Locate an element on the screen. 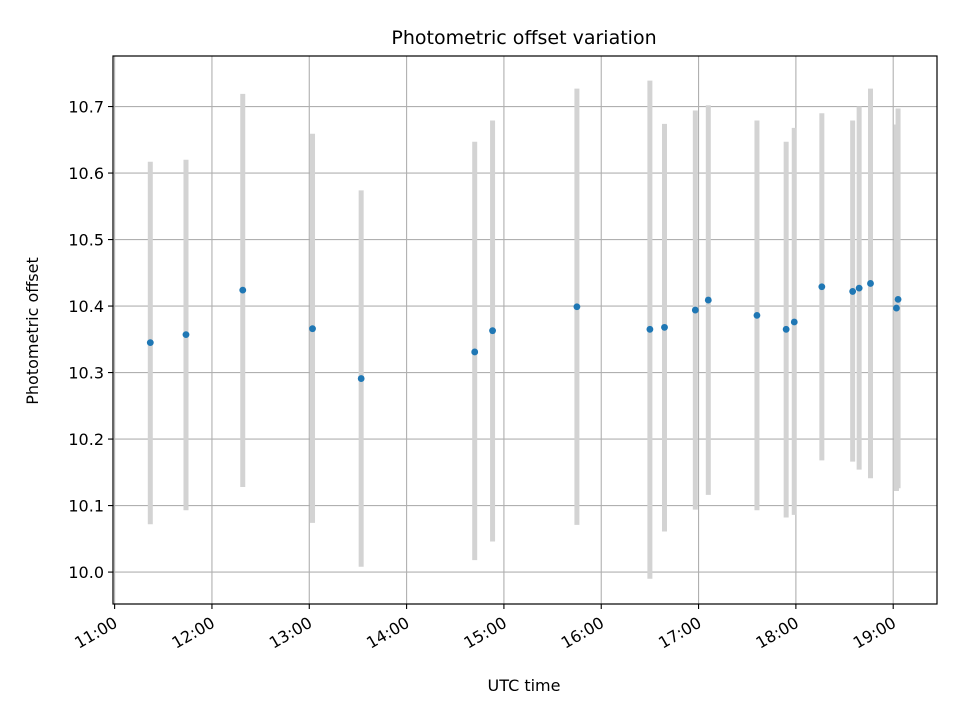 The image size is (960, 720). y-axis-title: Photometric offset is located at coordinates (32, 331).